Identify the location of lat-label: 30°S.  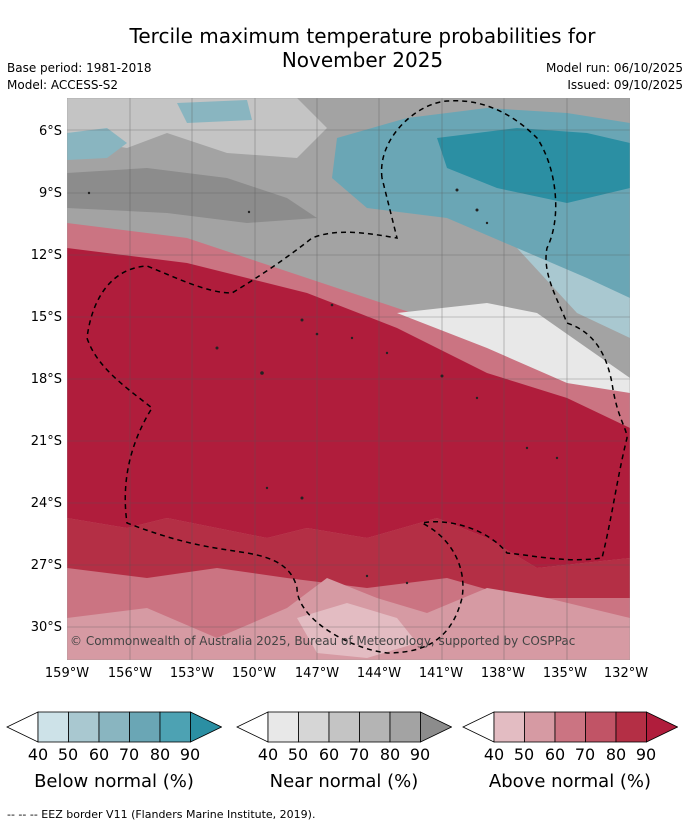
(46, 627).